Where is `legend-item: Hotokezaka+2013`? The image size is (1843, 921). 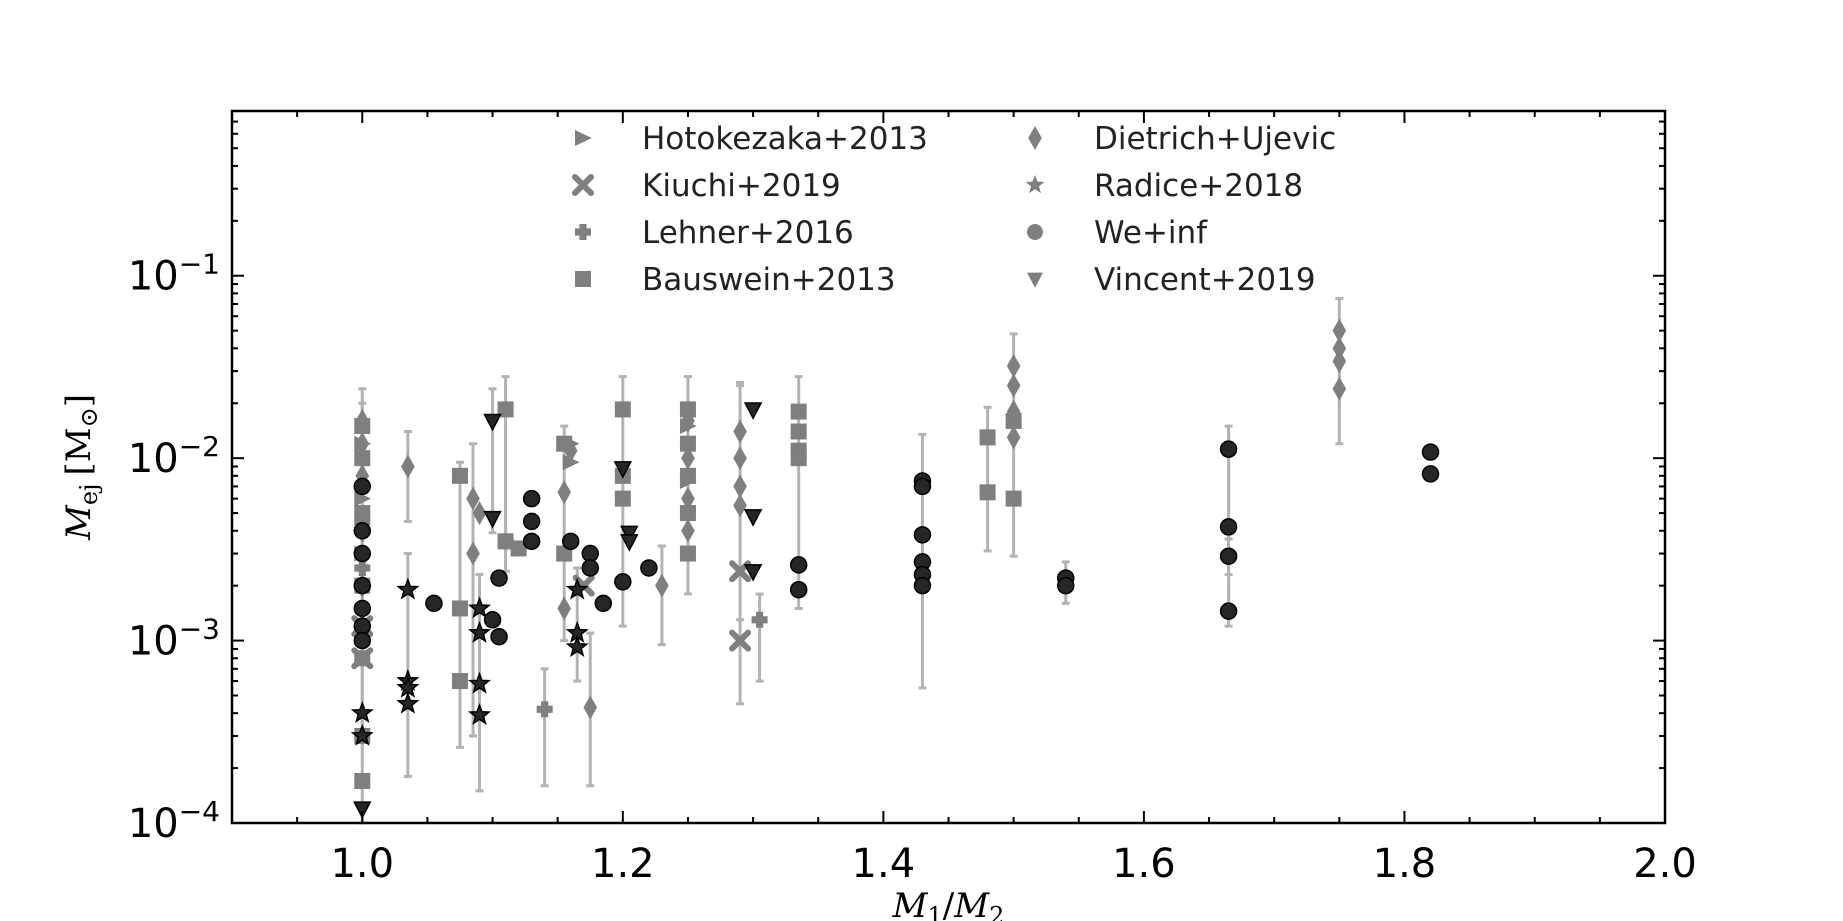 legend-item: Hotokezaka+2013 is located at coordinates (751, 139).